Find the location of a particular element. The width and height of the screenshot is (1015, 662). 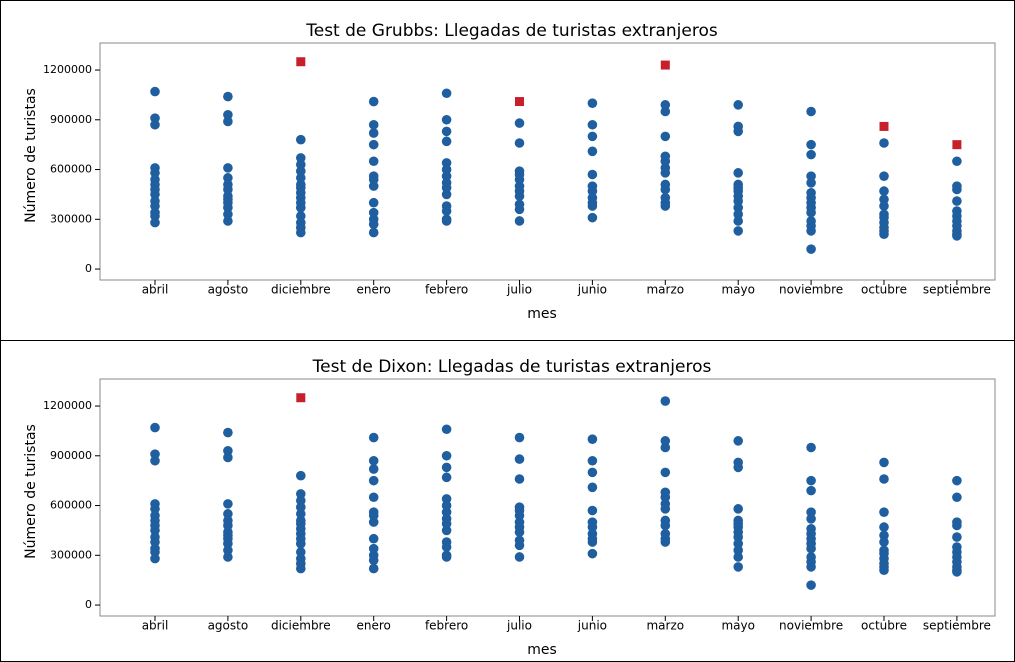

x-tick-label: mayo is located at coordinates (738, 290).